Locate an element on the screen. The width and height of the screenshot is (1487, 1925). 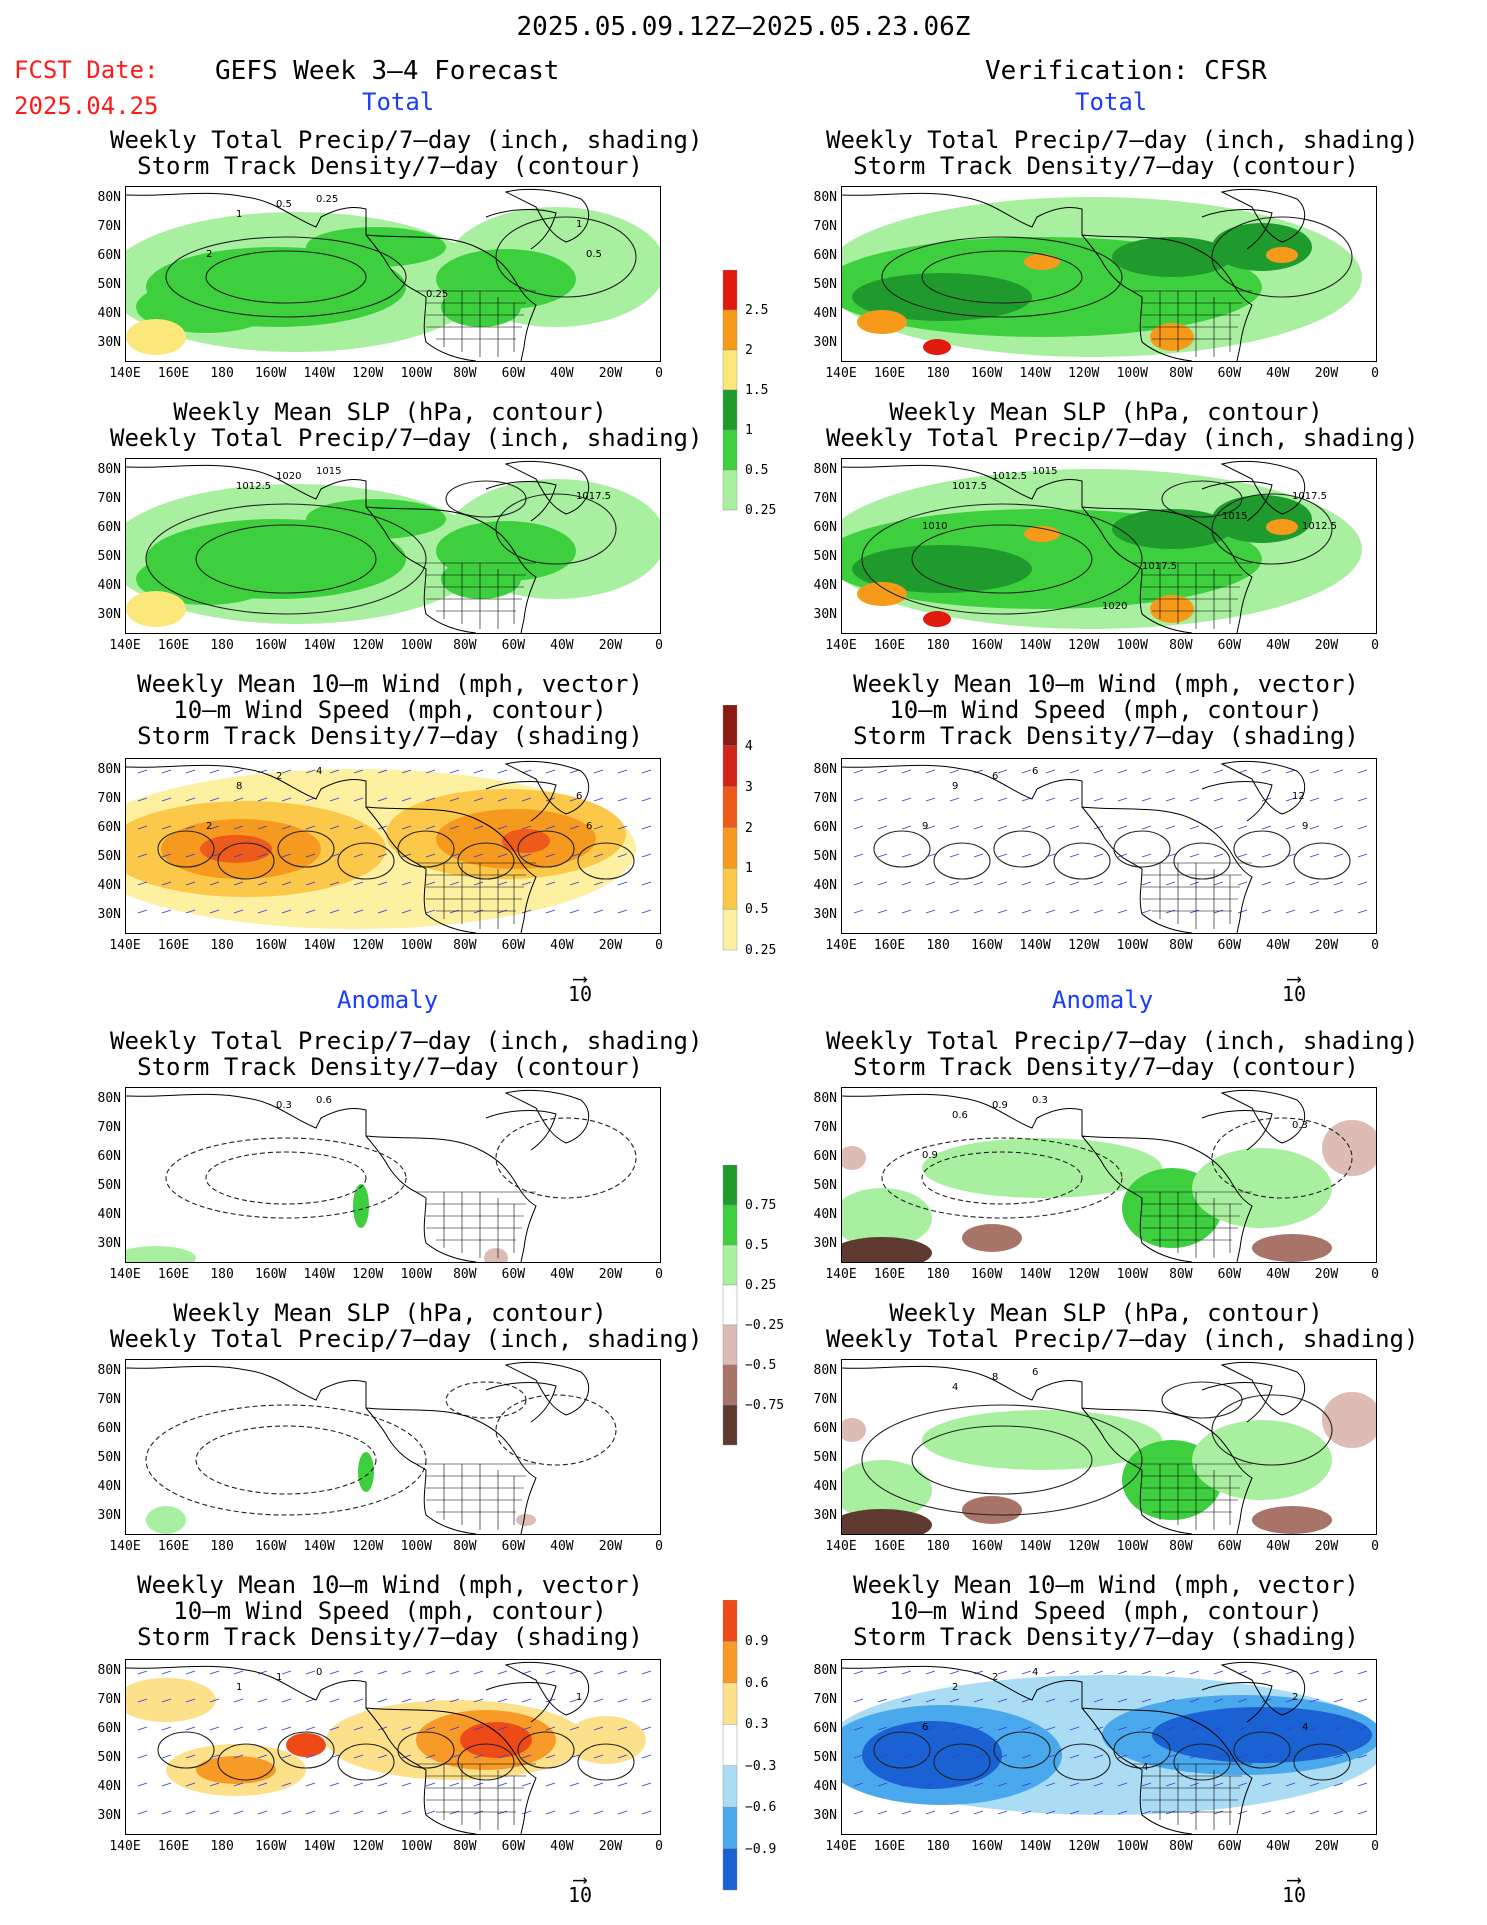
contour-label: 1017.5 is located at coordinates (593, 496).